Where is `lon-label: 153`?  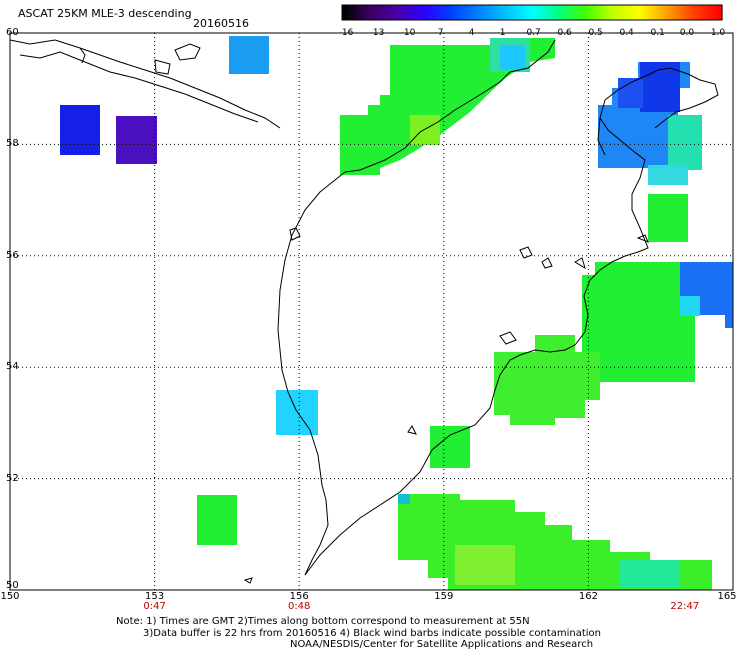
lon-label: 153 is located at coordinates (155, 596).